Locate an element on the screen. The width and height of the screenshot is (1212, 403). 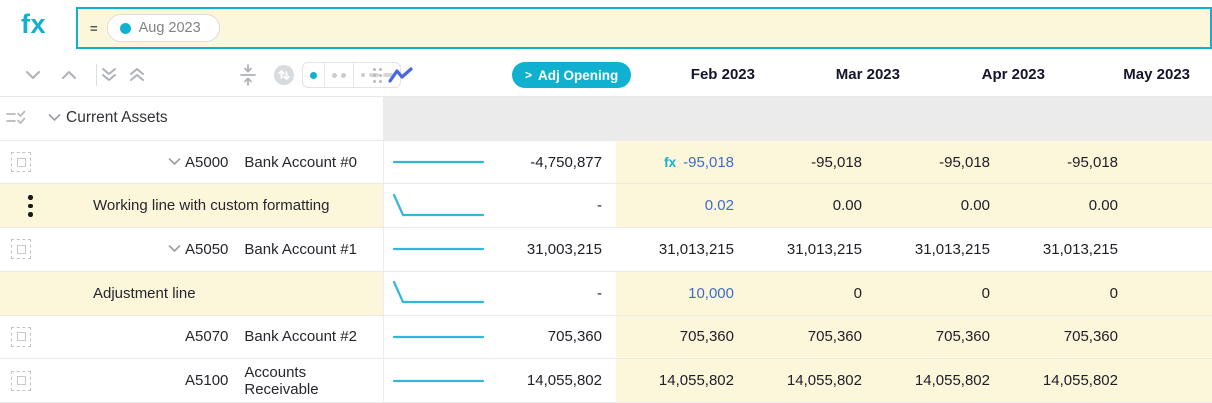
row-month-cells: 10,000 0 0 0 is located at coordinates (914, 293).